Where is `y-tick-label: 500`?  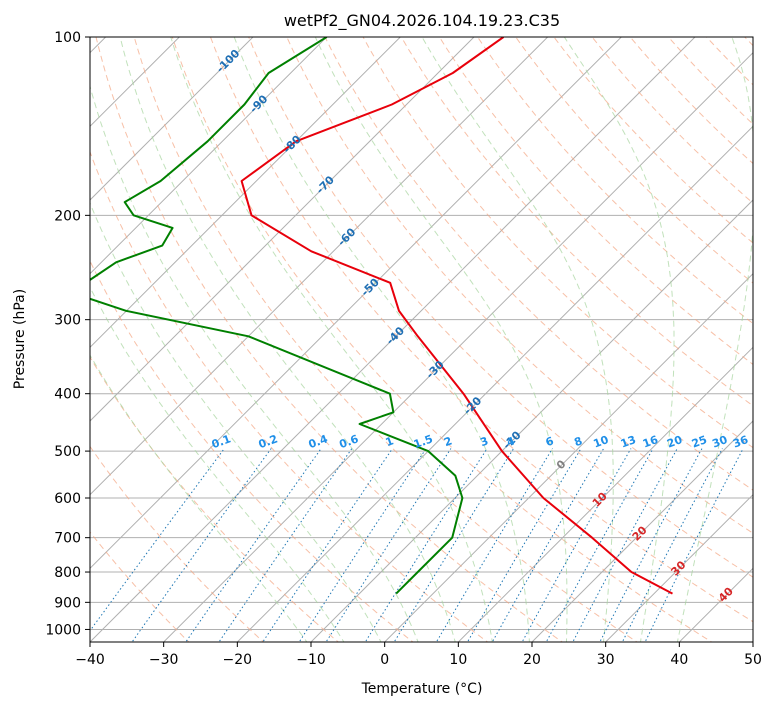 y-tick-label: 500 is located at coordinates (67, 452).